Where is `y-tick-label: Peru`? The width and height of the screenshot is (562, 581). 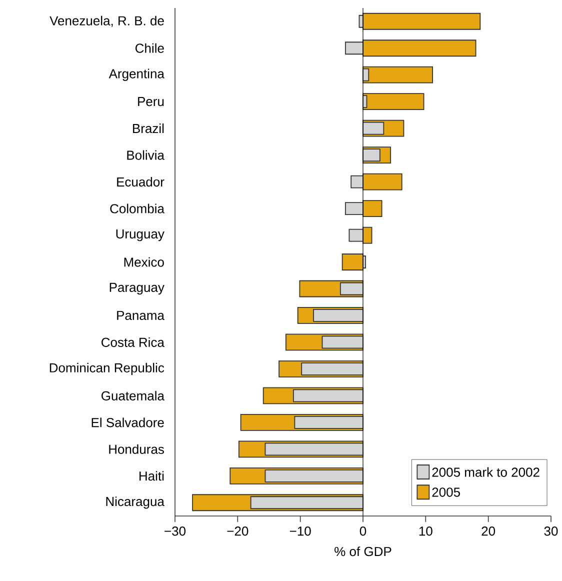
y-tick-label: Peru is located at coordinates (151, 101).